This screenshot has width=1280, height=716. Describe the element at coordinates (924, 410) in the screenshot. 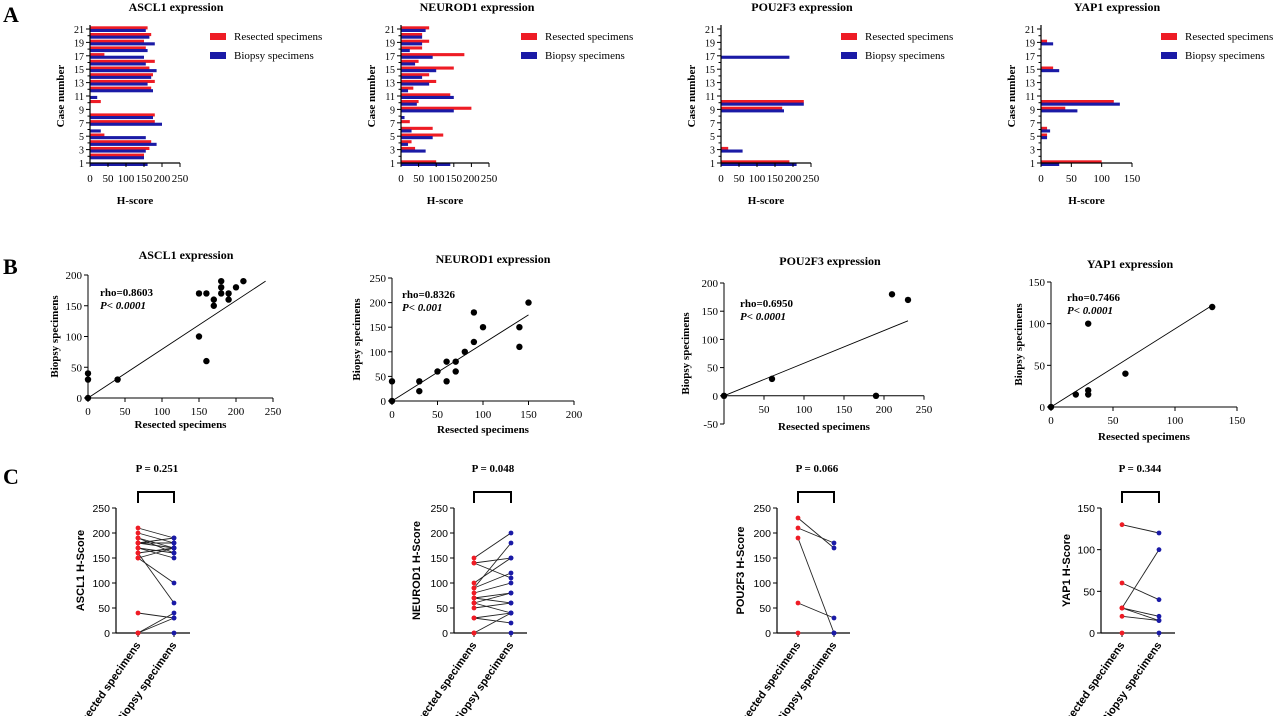

I see `b-pou2f3-xtick-label: 250` at that location.